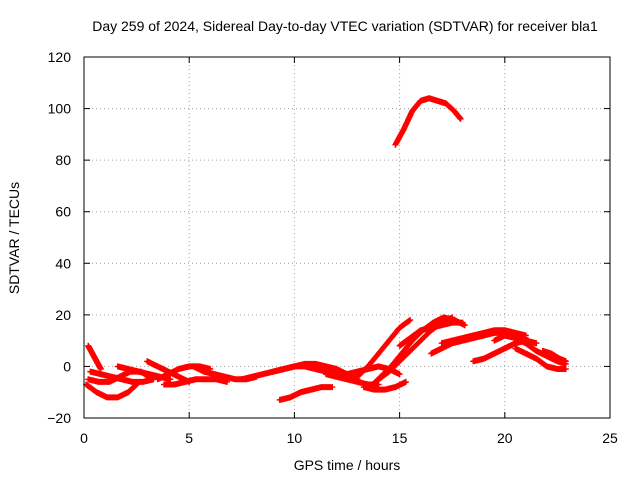 The width and height of the screenshot is (640, 480). What do you see at coordinates (63, 315) in the screenshot?
I see `y-tick-label: 20` at bounding box center [63, 315].